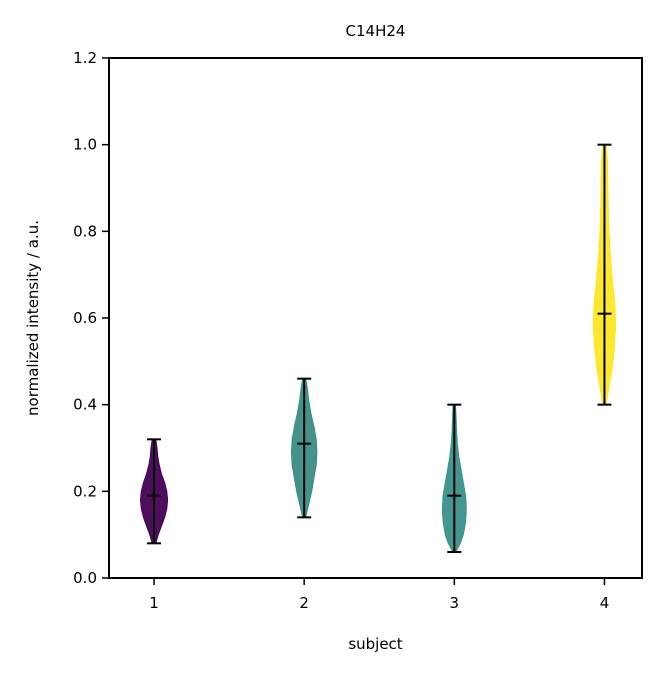  What do you see at coordinates (304, 603) in the screenshot?
I see `x-tick-label: 2` at bounding box center [304, 603].